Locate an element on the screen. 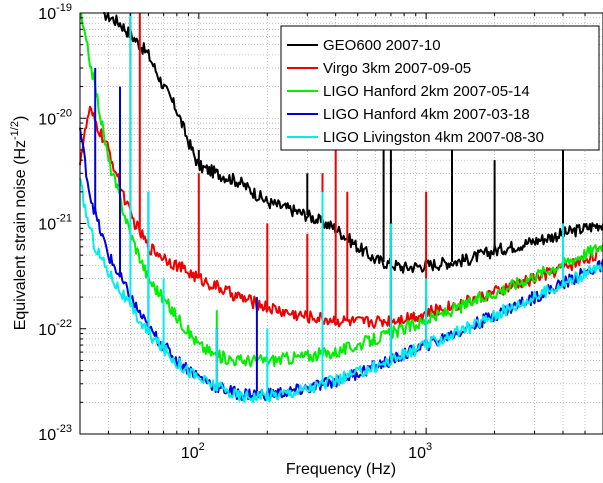 This screenshot has width=603, height=483. y-axis-label-text: Equivalent strain noise (Hz is located at coordinates (20, 235).